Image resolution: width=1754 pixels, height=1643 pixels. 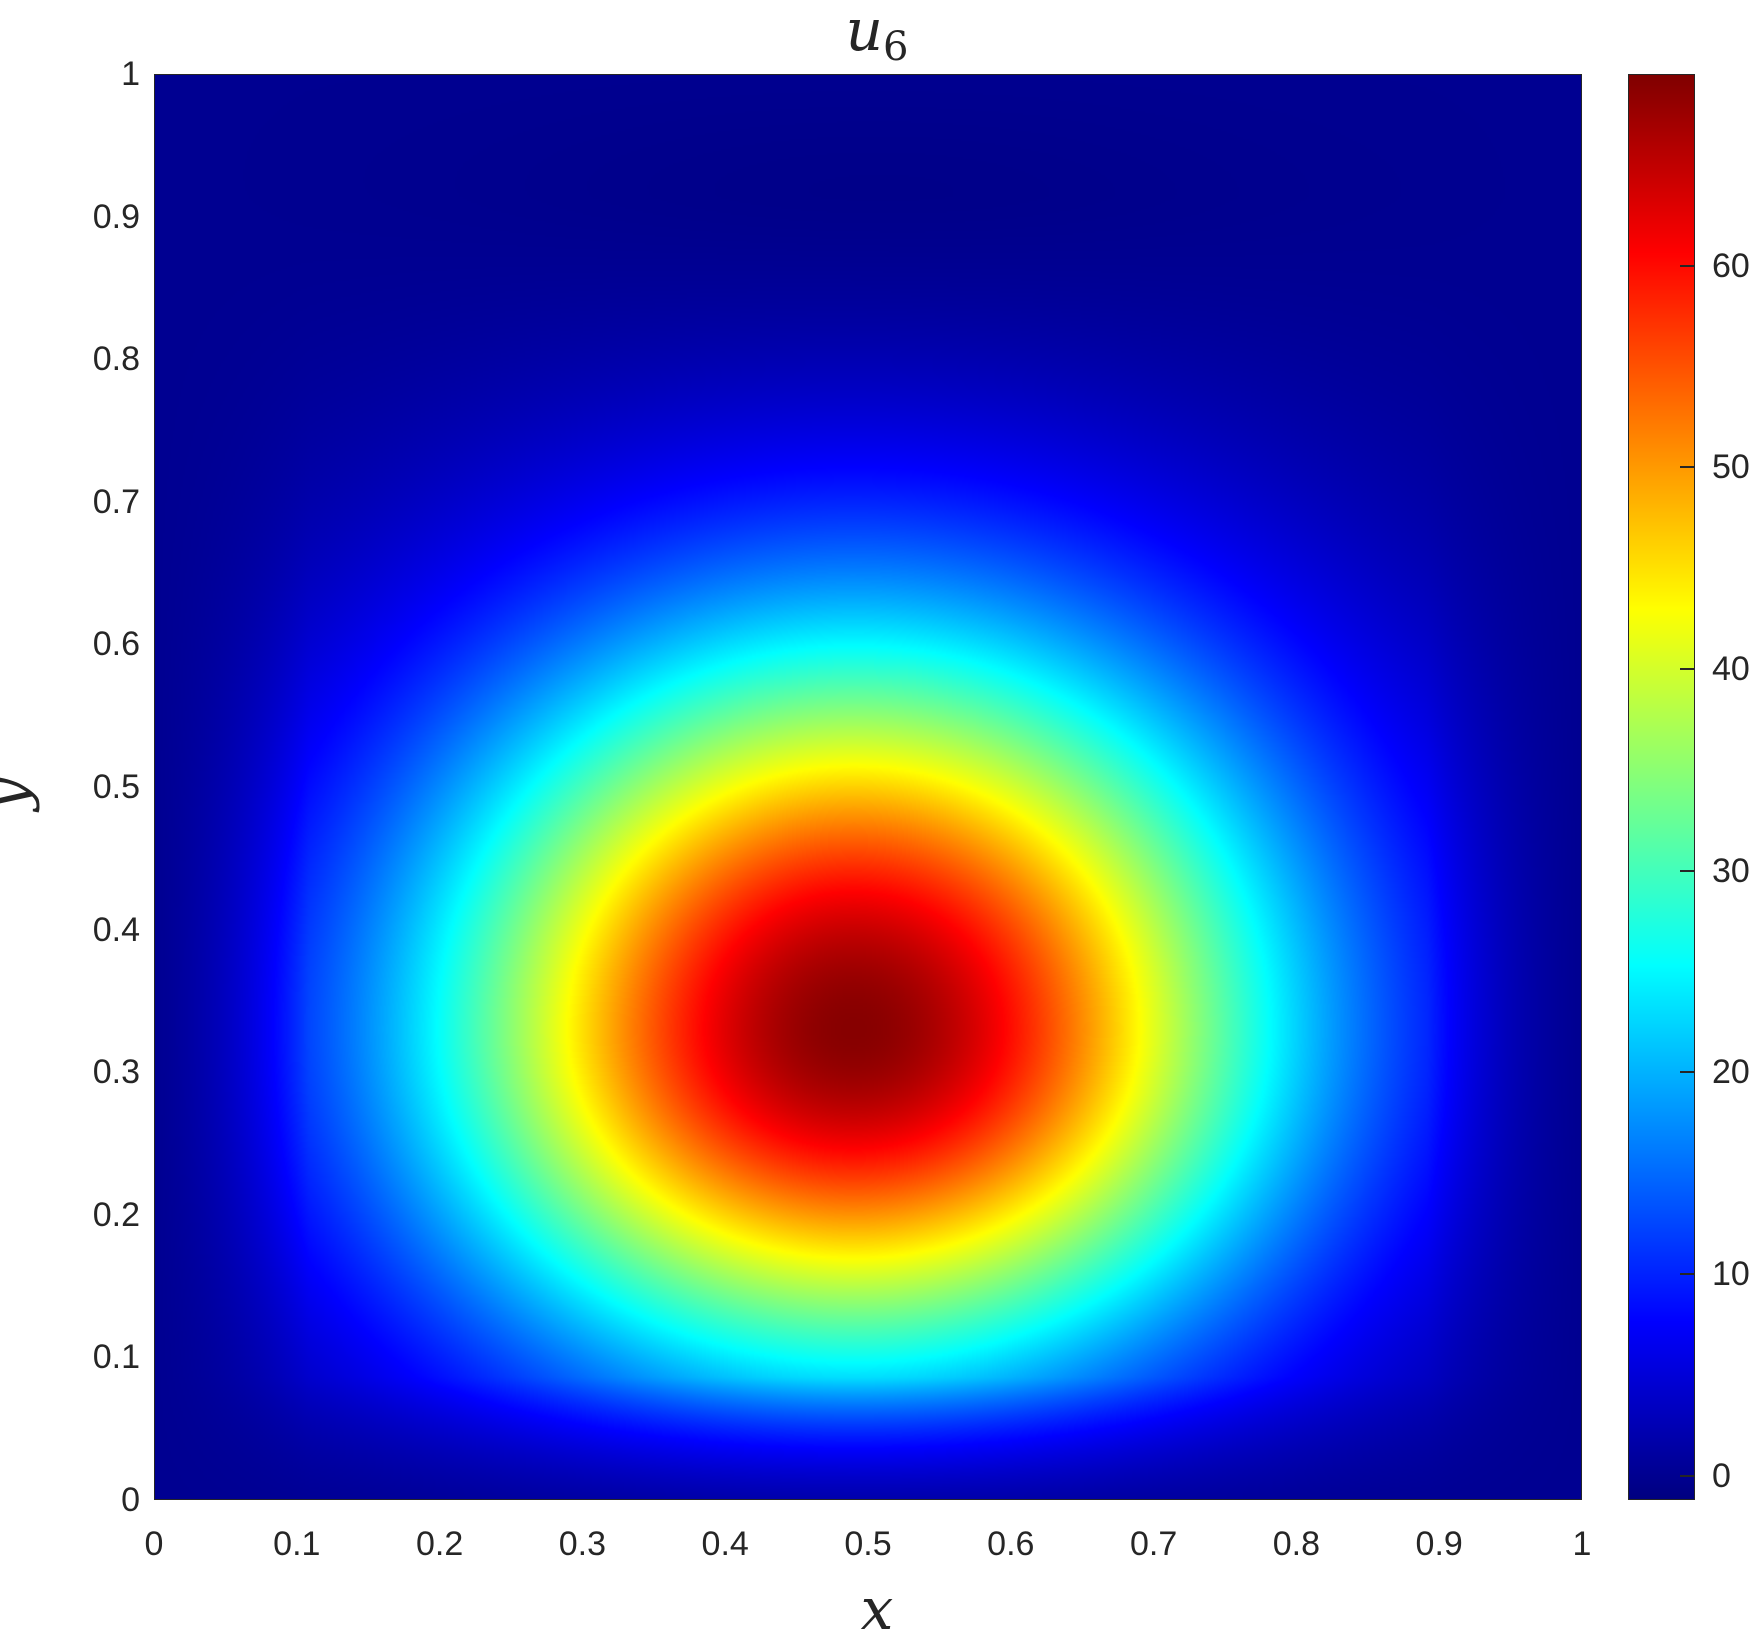 I want to click on x-tick-label: 1, so click(x=1582, y=1544).